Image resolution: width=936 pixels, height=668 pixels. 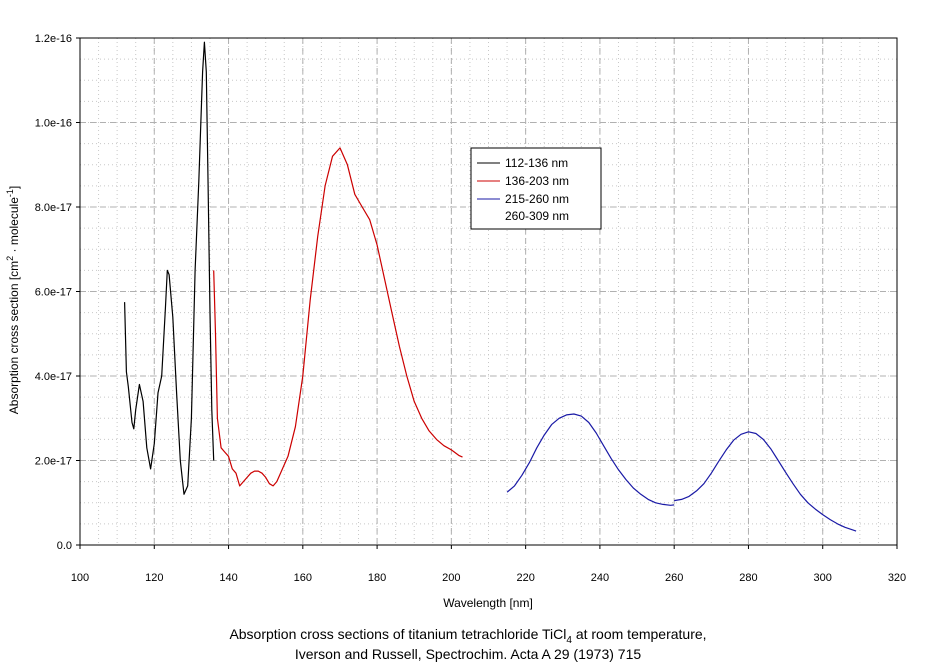 What do you see at coordinates (53, 293) in the screenshot?
I see `y-tick-label: 6.0e-17` at bounding box center [53, 293].